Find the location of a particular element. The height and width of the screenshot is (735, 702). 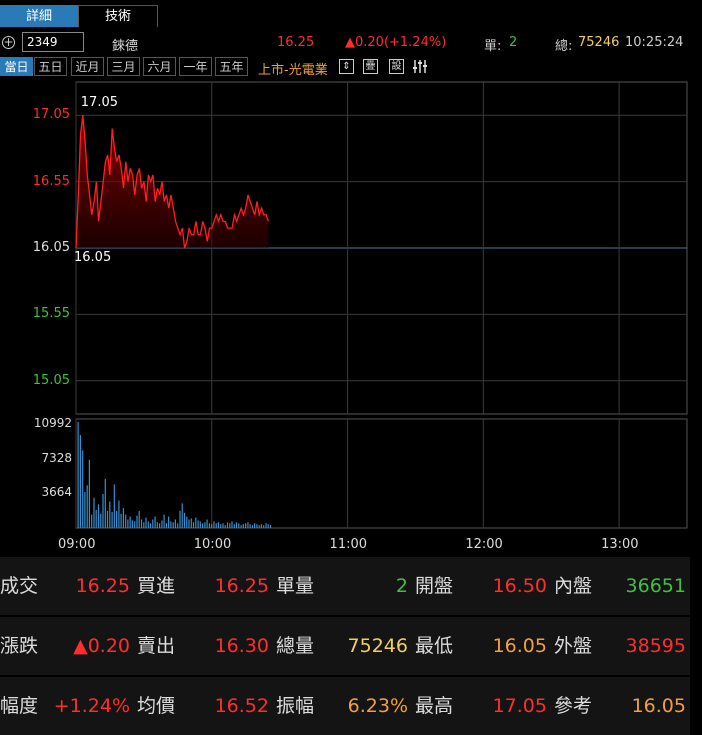

overlay-icon: 疊 is located at coordinates (370, 66).